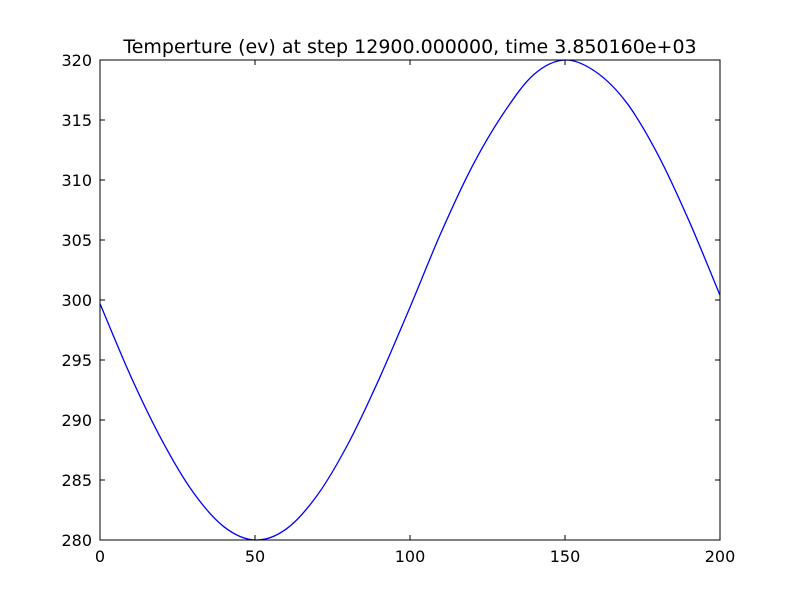 The image size is (800, 600). Describe the element at coordinates (76, 120) in the screenshot. I see `y-tick-label: 315` at that location.